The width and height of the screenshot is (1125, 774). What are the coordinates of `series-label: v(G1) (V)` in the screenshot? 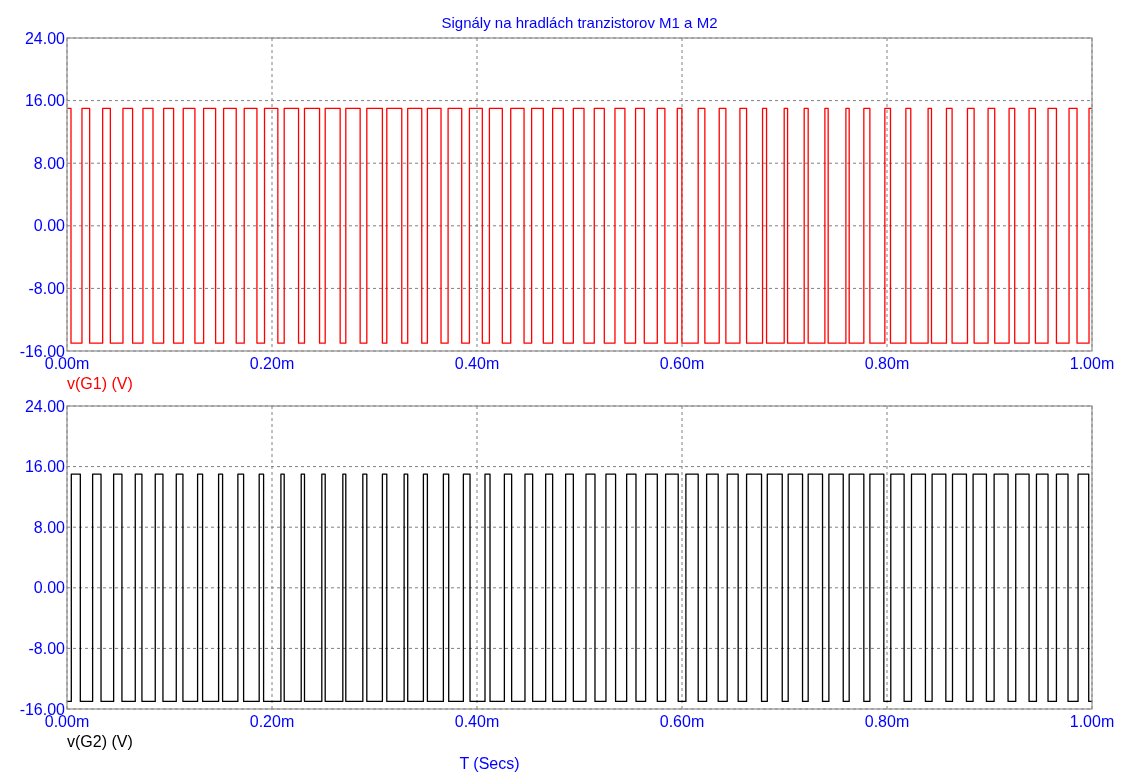 It's located at (100, 383).